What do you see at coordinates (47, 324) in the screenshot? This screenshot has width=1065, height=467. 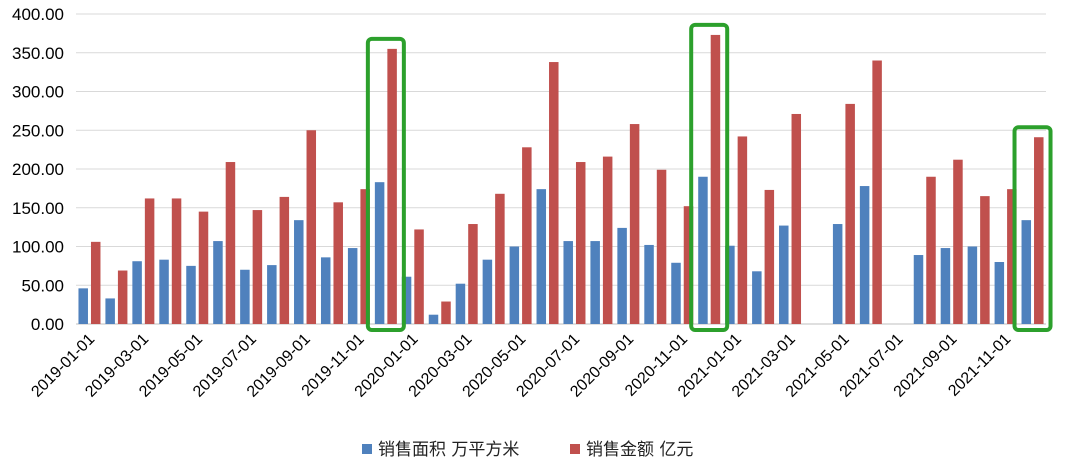 I see `y-tick-label: 0.00` at bounding box center [47, 324].